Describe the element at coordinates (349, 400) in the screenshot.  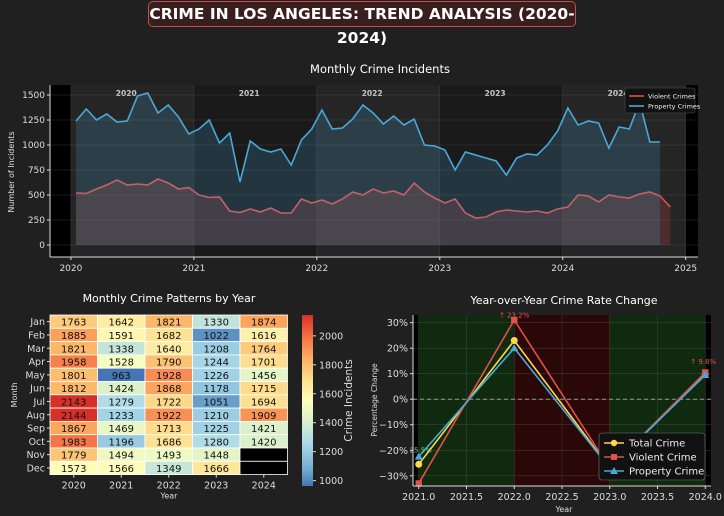
I see `colorbar-label: Crime Incidents` at that location.